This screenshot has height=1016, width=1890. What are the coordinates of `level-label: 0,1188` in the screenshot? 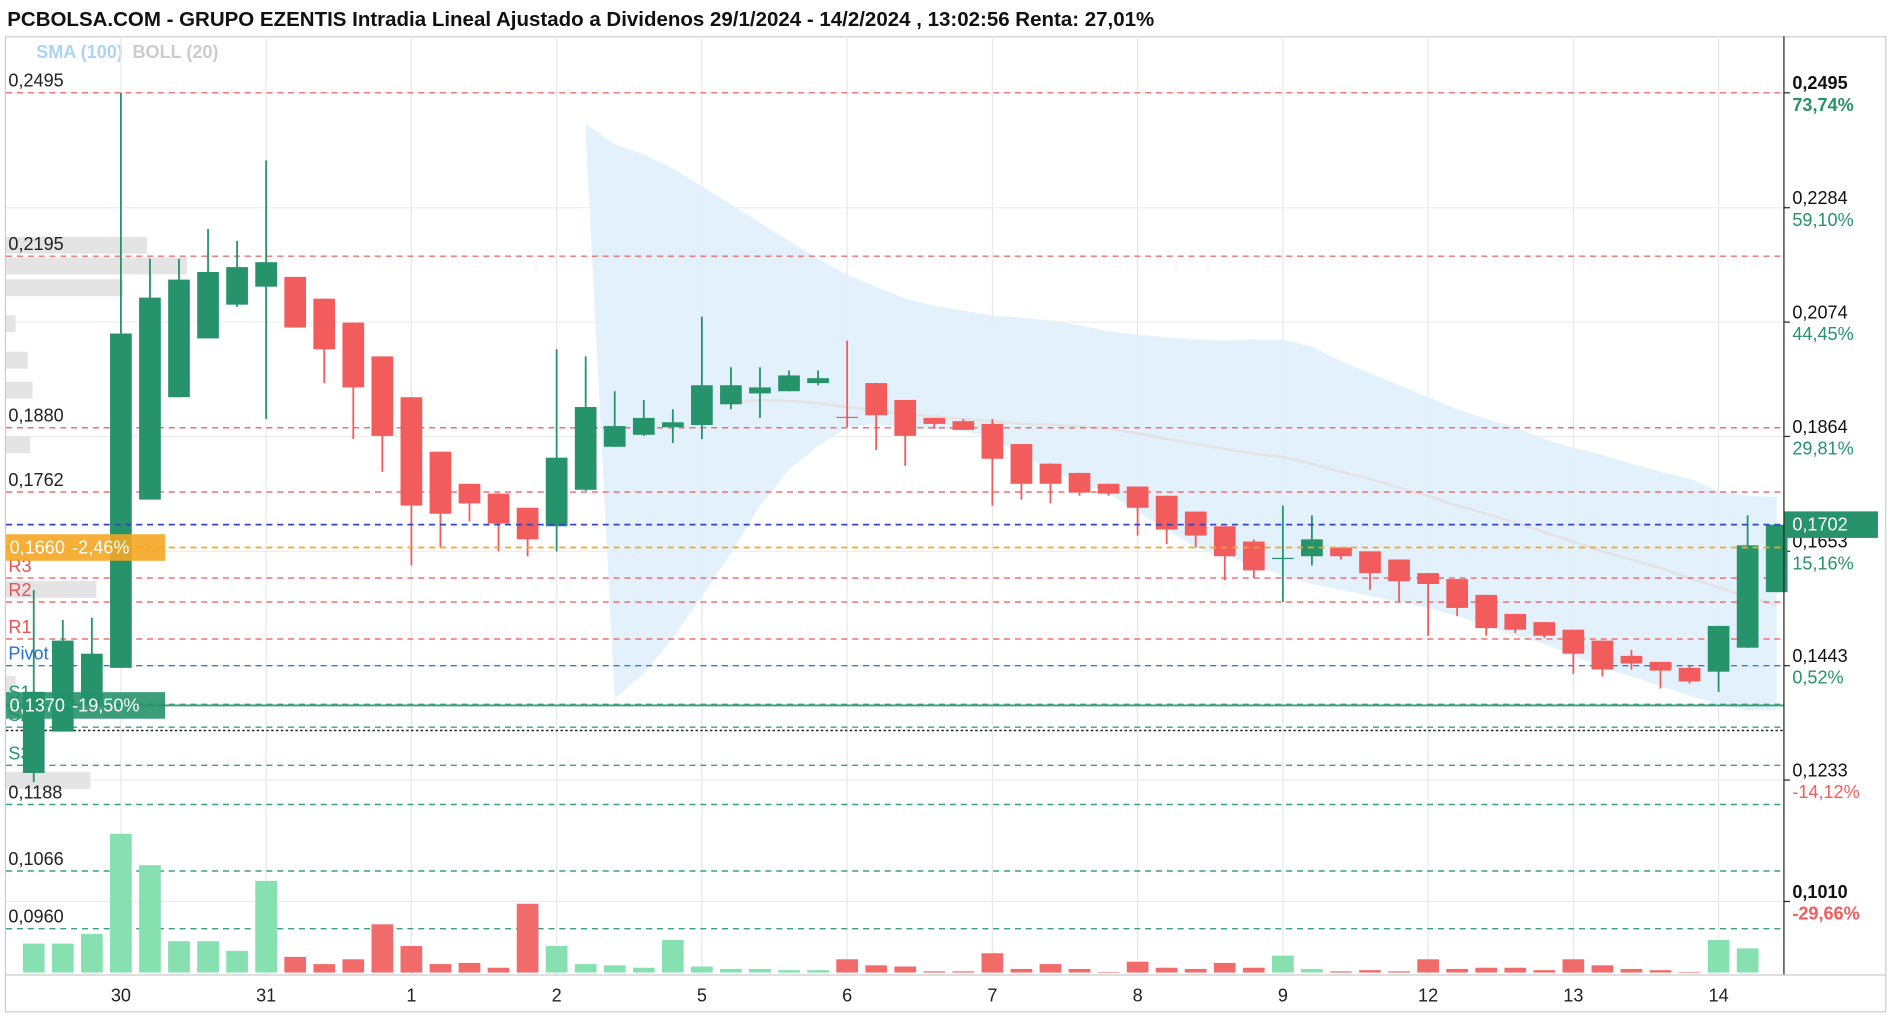 It's located at (35, 792).